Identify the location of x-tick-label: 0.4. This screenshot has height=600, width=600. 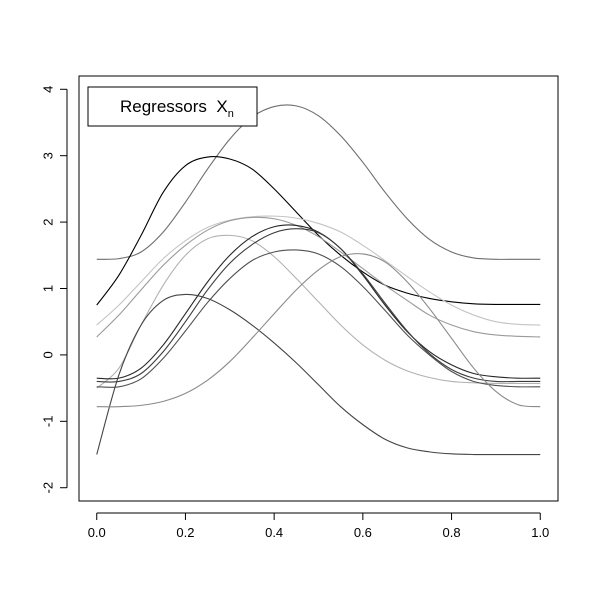
(274, 532).